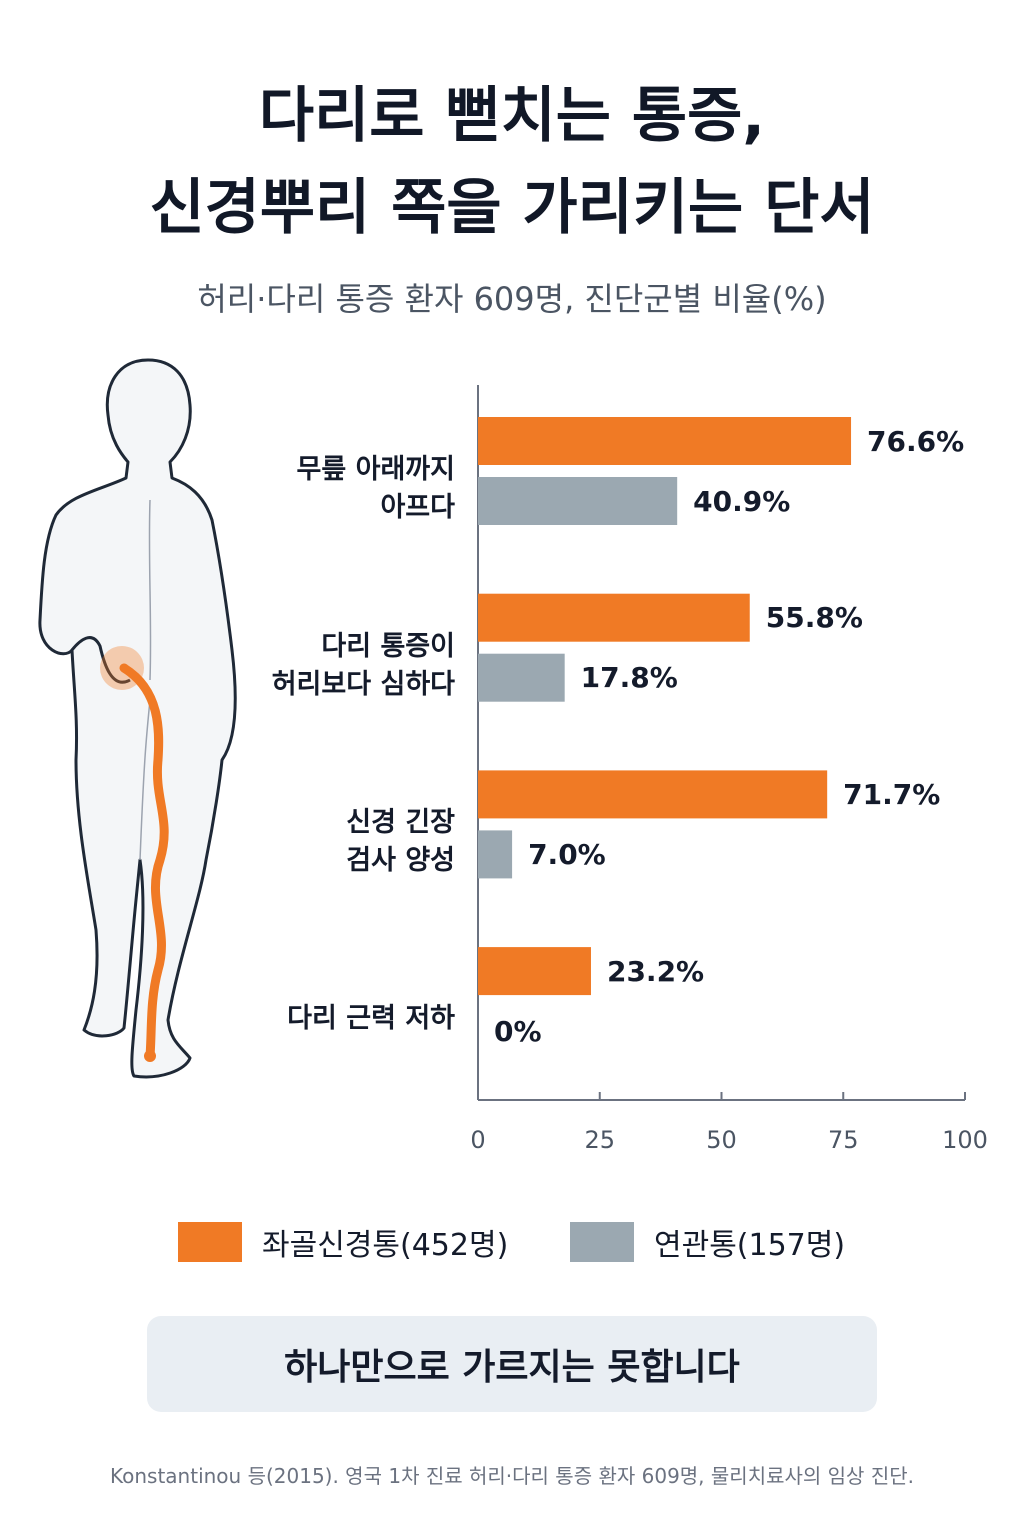 This screenshot has width=1024, height=1536. What do you see at coordinates (814, 618) in the screenshot?
I see `value-label: 55.8%` at bounding box center [814, 618].